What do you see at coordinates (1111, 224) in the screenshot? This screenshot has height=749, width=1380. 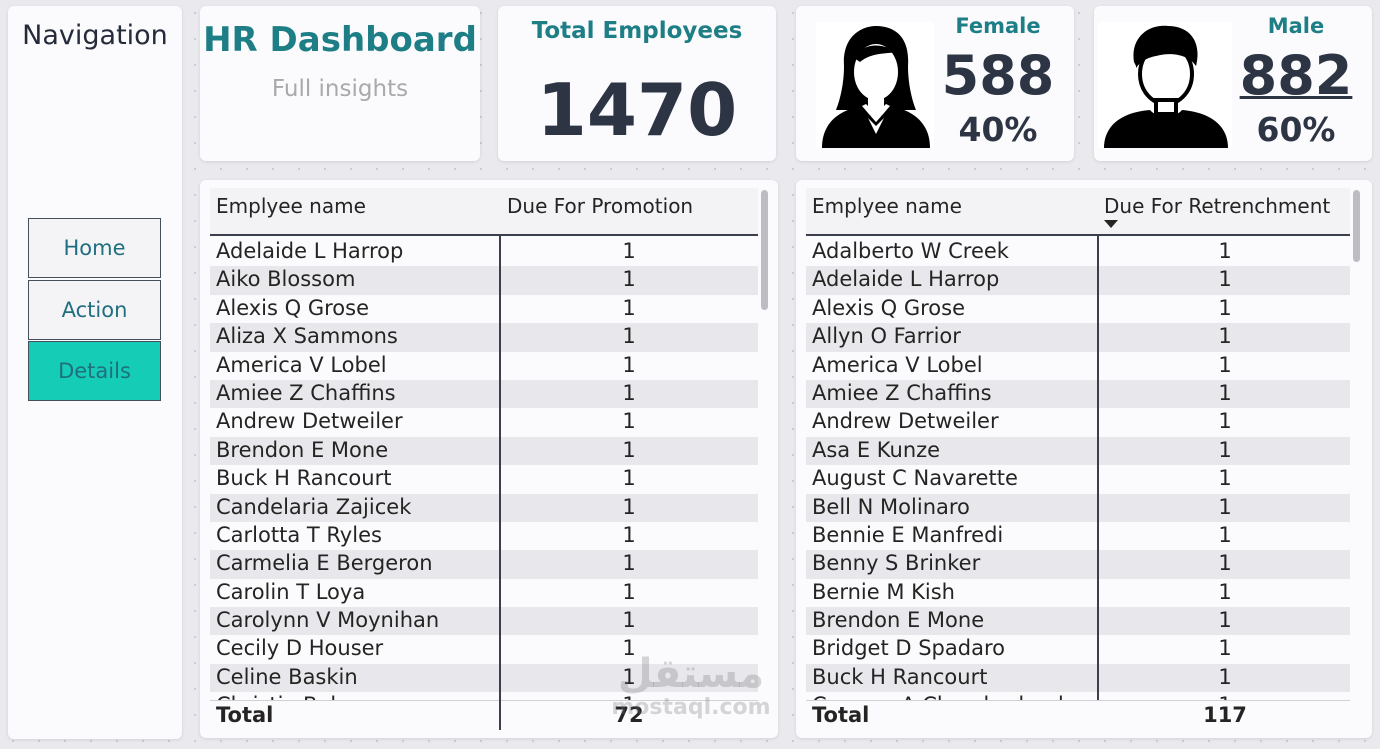 I see `sort-descending-icon` at bounding box center [1111, 224].